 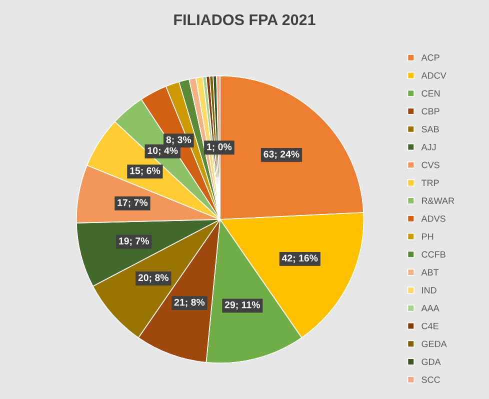 I want to click on legend-label: ABT, so click(x=430, y=272).